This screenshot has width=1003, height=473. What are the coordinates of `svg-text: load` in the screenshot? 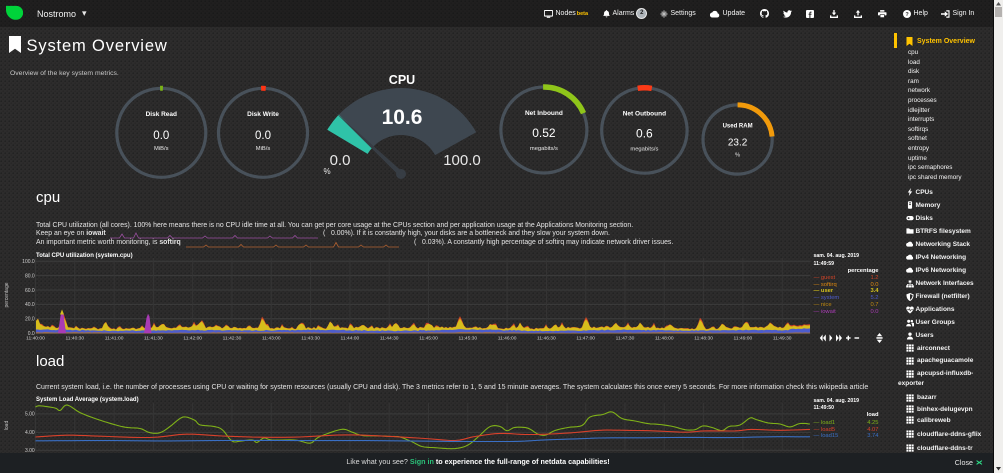 It's located at (7, 426).